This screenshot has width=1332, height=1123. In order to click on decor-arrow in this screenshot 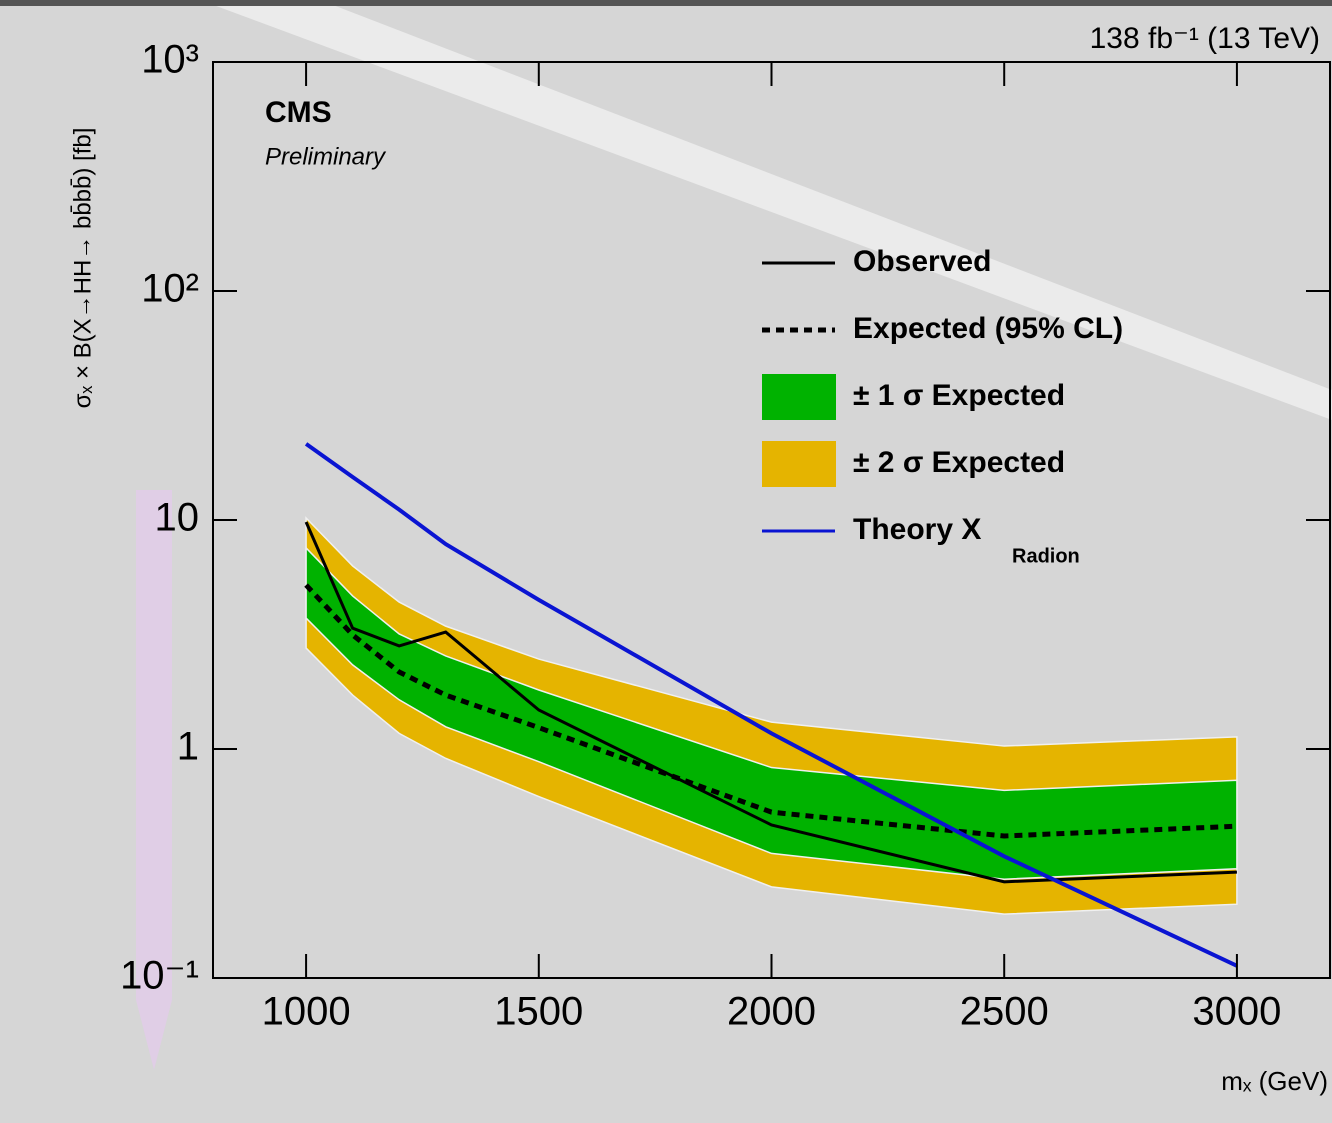, I will do `click(154, 780)`.